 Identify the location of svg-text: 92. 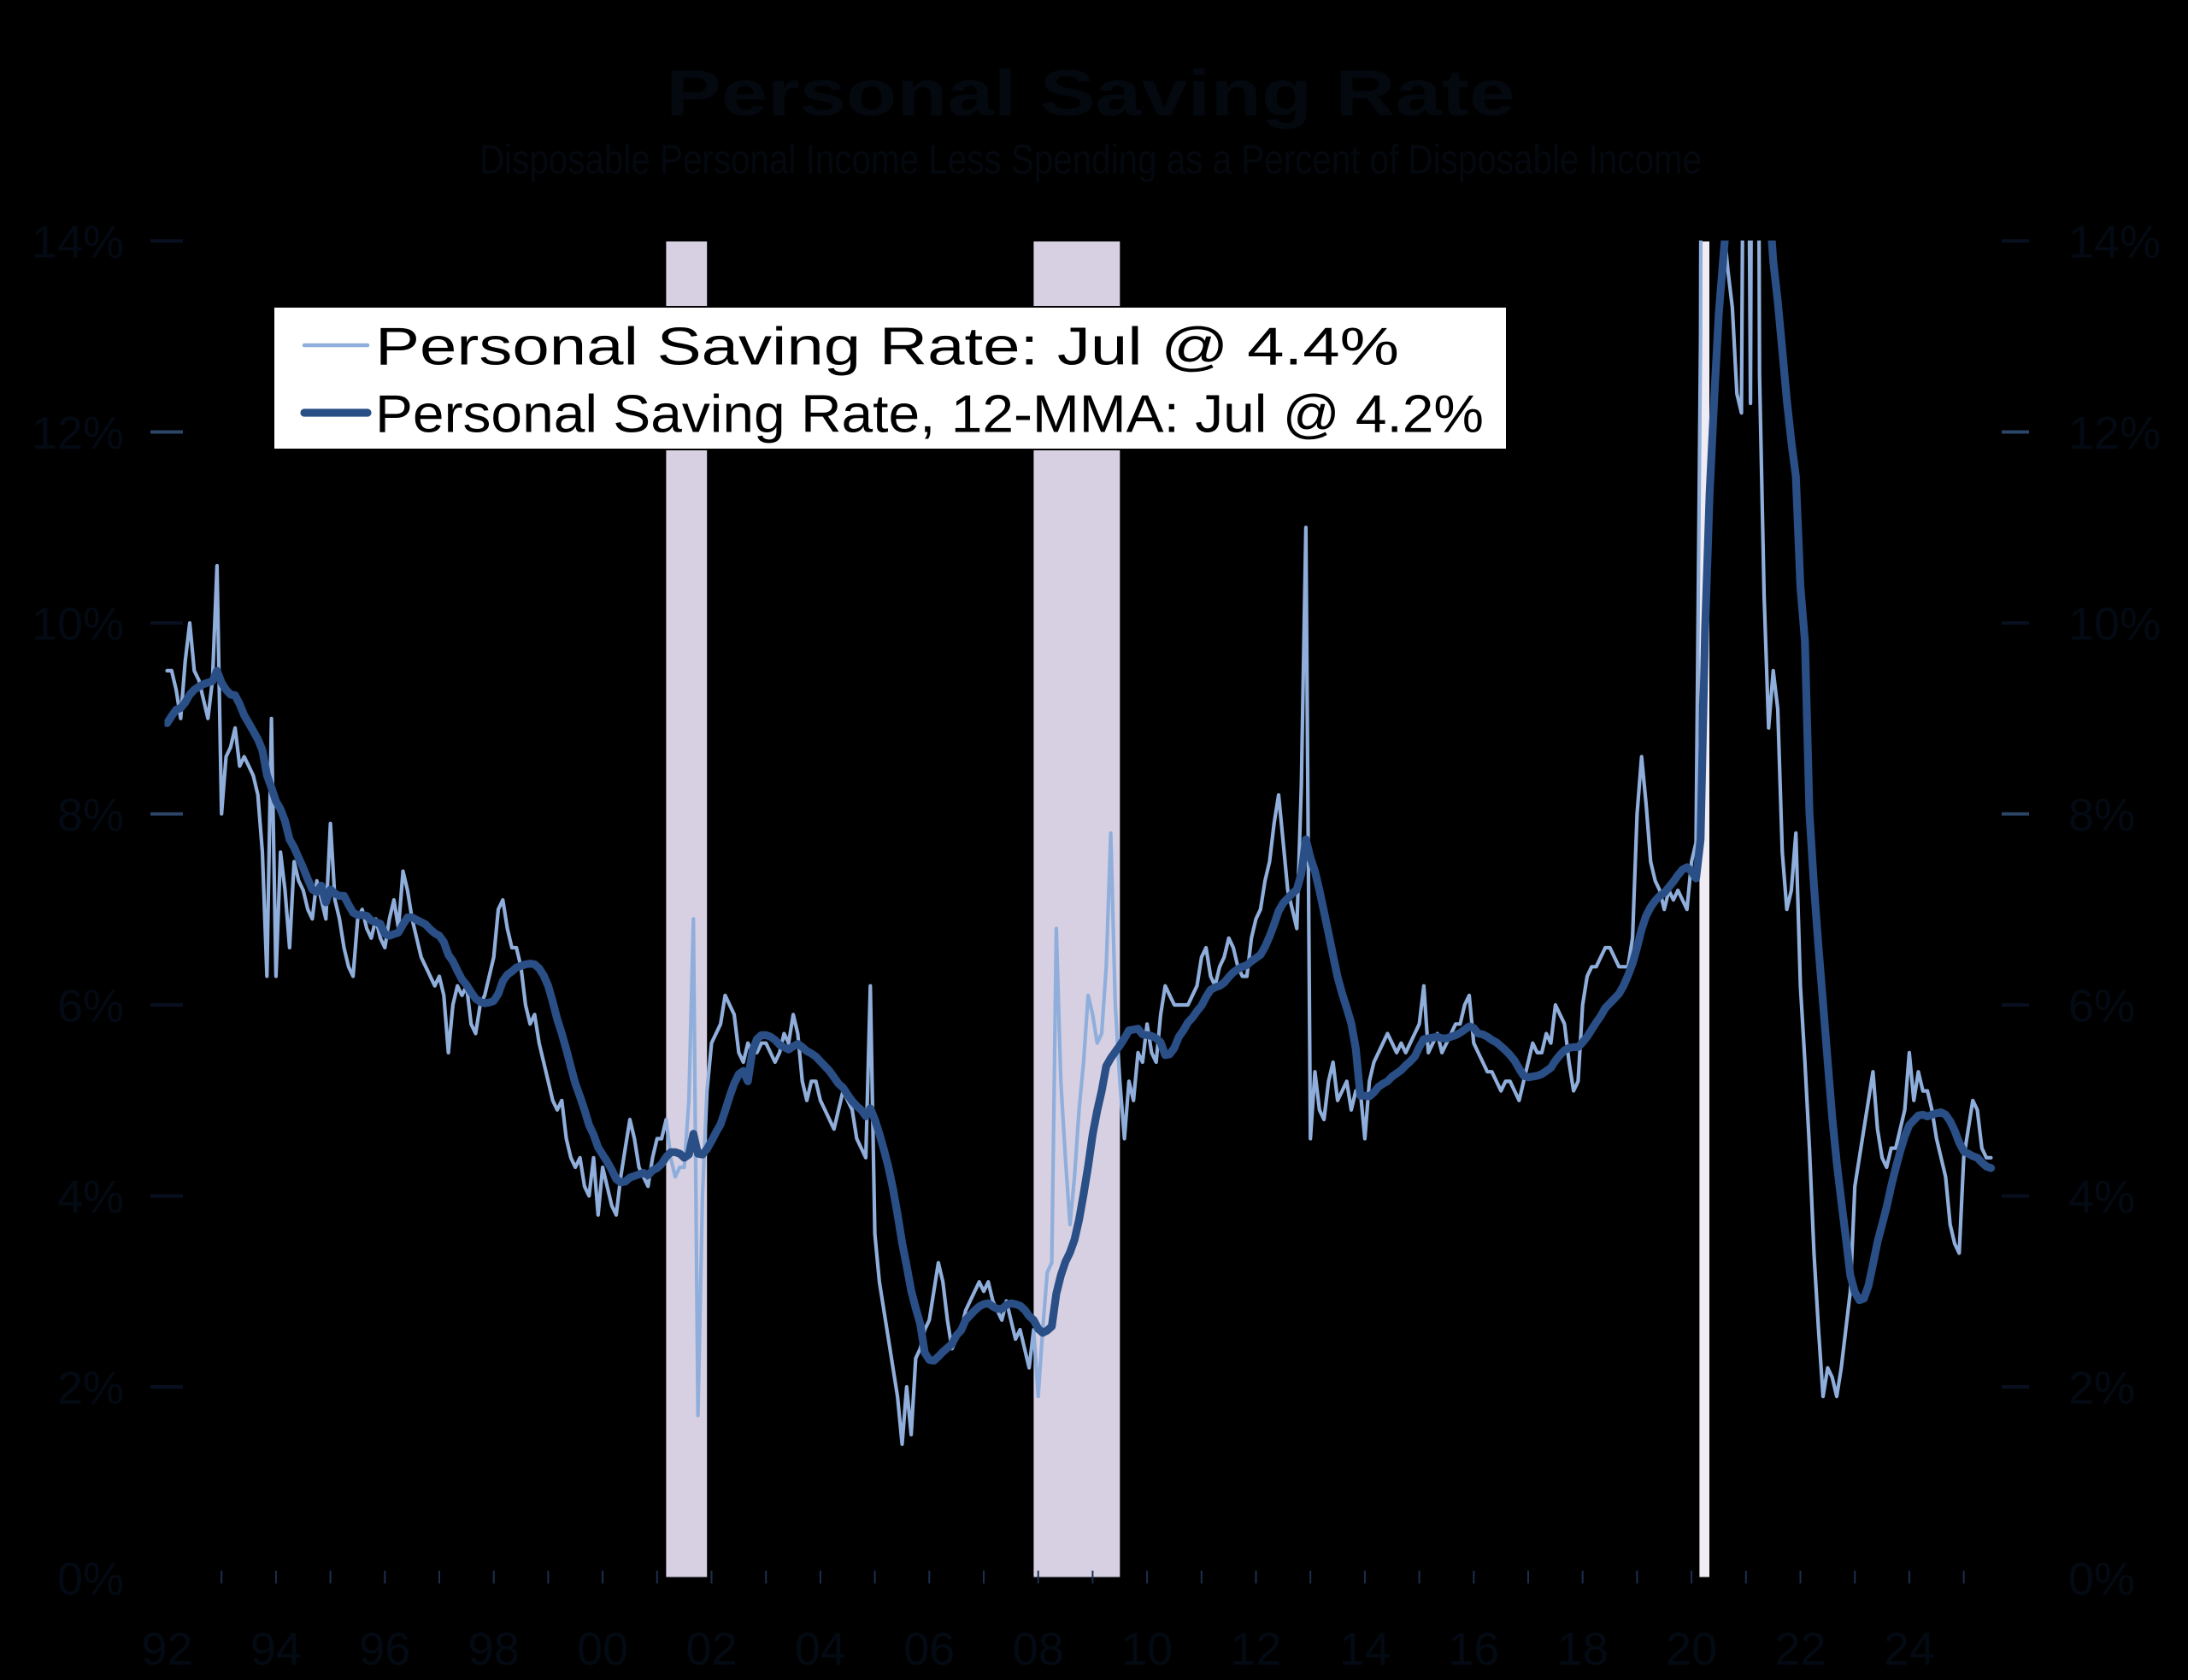
(167, 1649).